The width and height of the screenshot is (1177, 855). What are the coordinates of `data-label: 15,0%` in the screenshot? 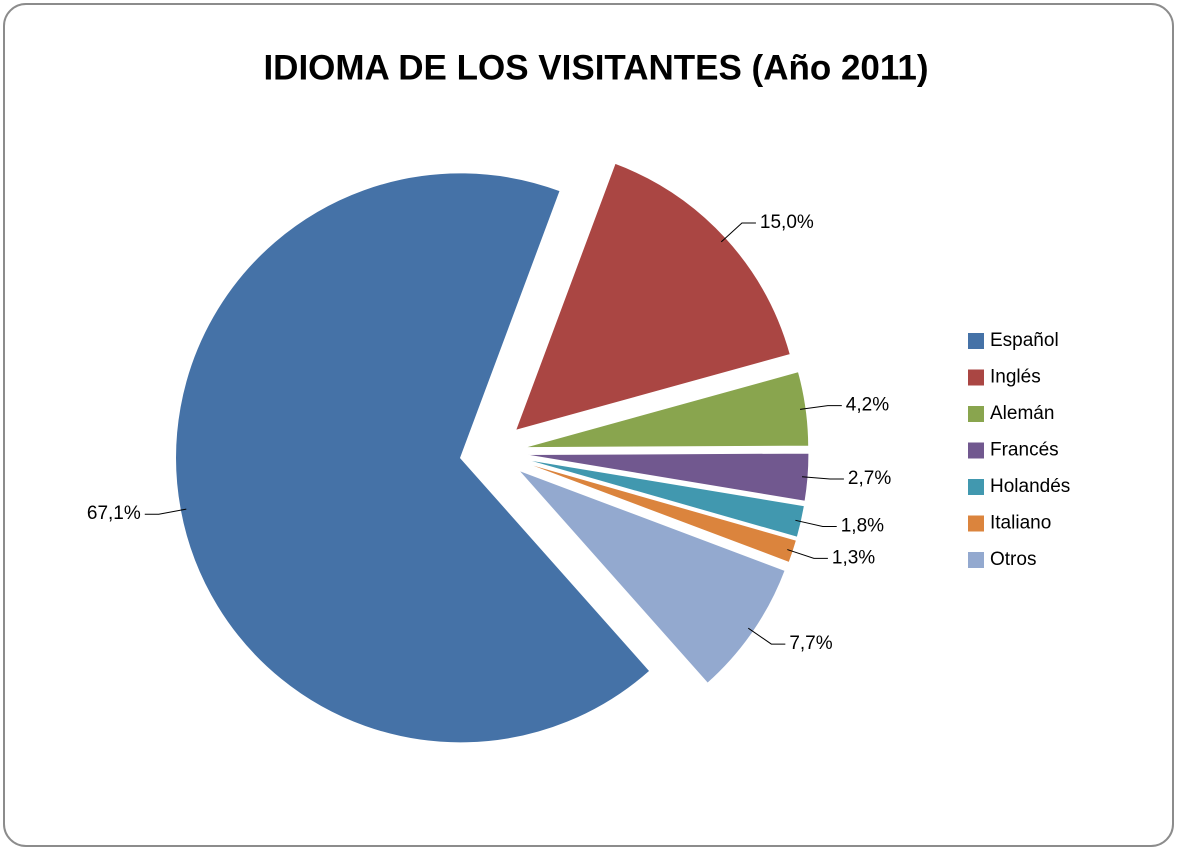 It's located at (787, 222).